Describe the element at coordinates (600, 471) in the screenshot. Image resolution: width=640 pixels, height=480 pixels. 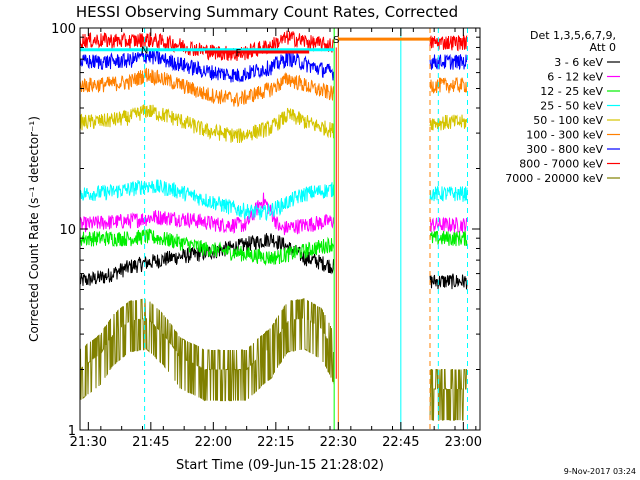
I see `footer-date: 9-Nov-2017 03:24` at that location.